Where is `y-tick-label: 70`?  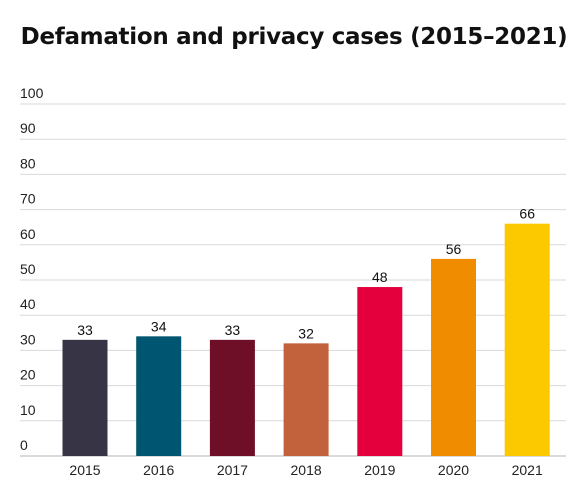
y-tick-label: 70 is located at coordinates (28, 199).